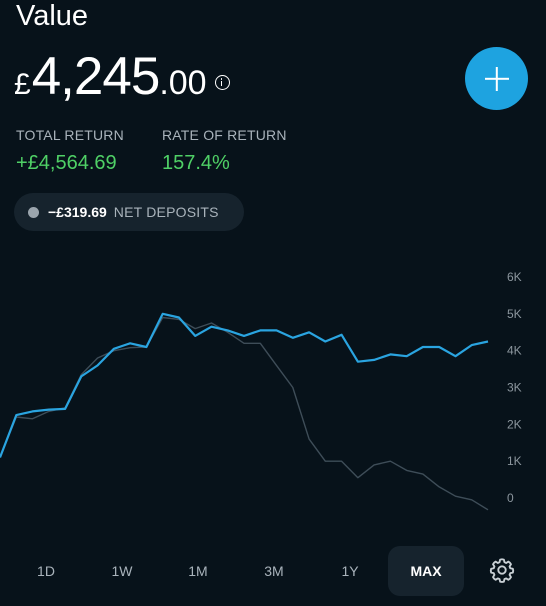 This screenshot has height=606, width=546. I want to click on y-tick-label: 1K, so click(514, 461).